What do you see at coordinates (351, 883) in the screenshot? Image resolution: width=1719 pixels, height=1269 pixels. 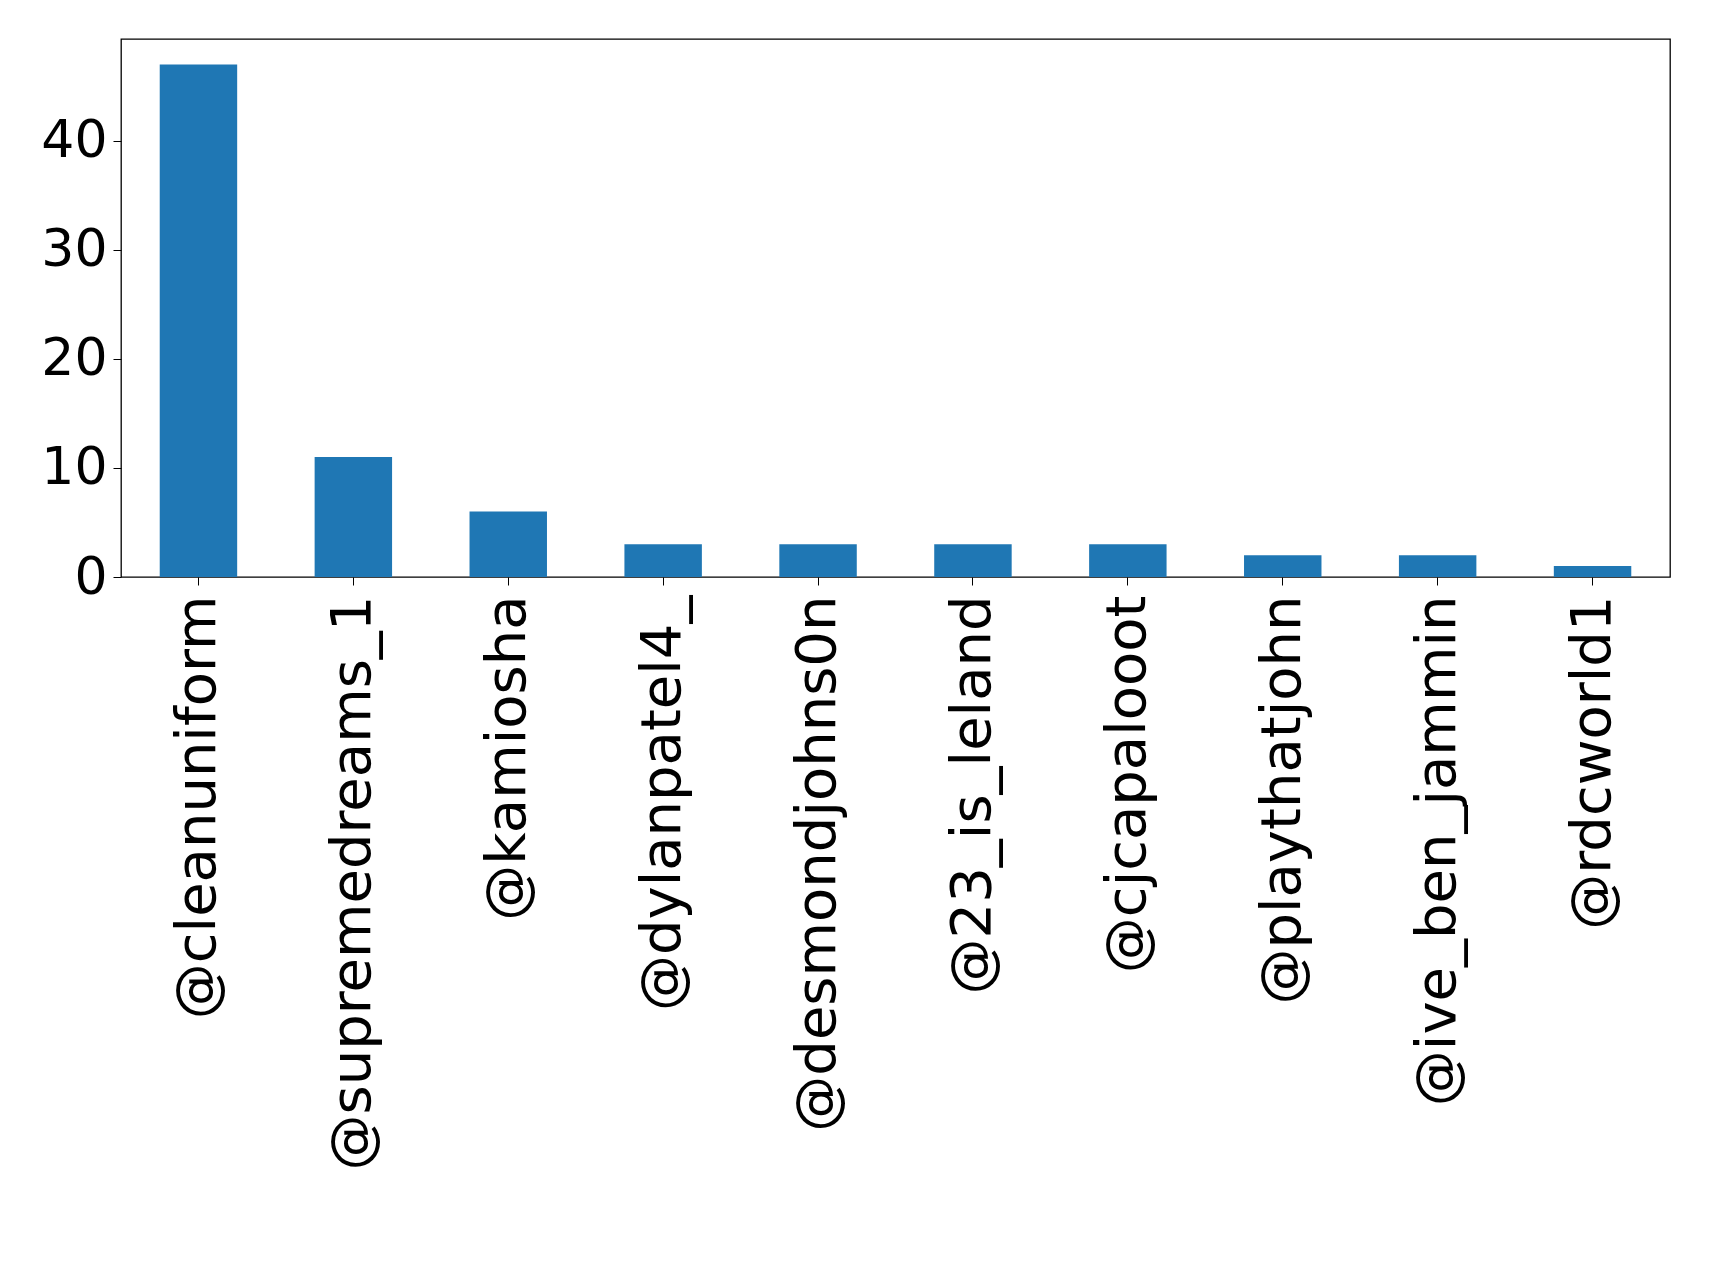 I see `x-tick-label: @supremedreams_1` at bounding box center [351, 883].